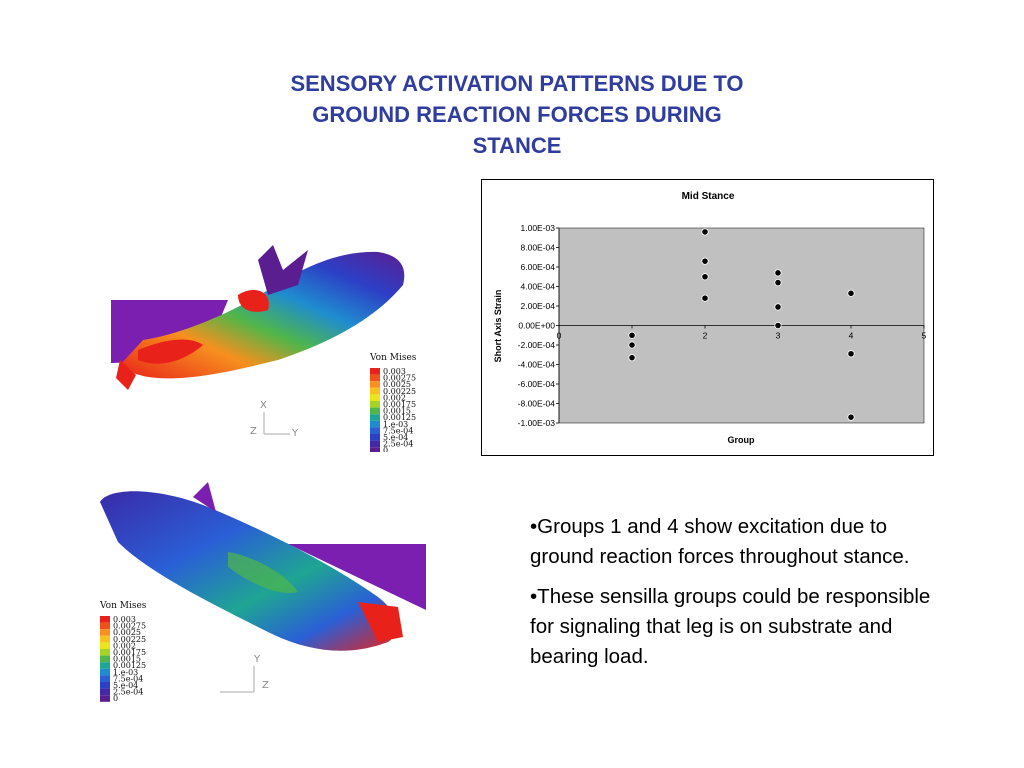 This screenshot has width=1024, height=768. I want to click on y-tick-label: -8.00E-04, so click(537, 404).